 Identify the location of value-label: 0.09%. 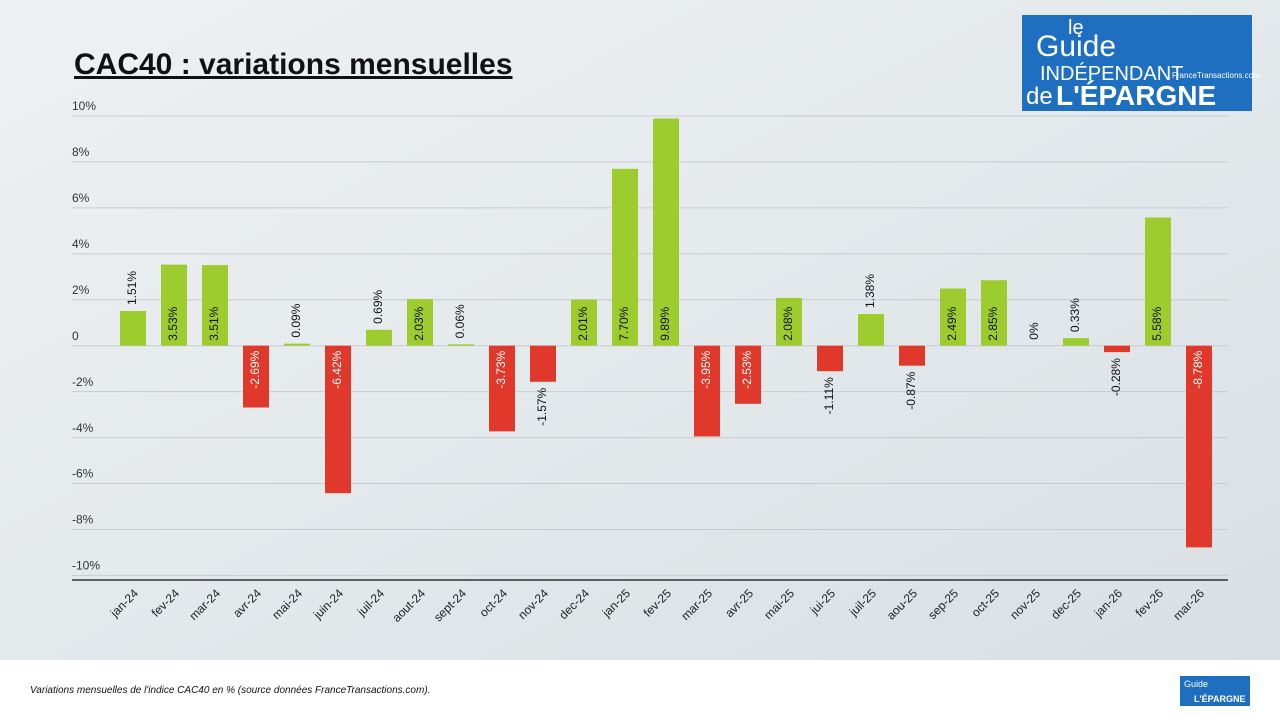
(296, 320).